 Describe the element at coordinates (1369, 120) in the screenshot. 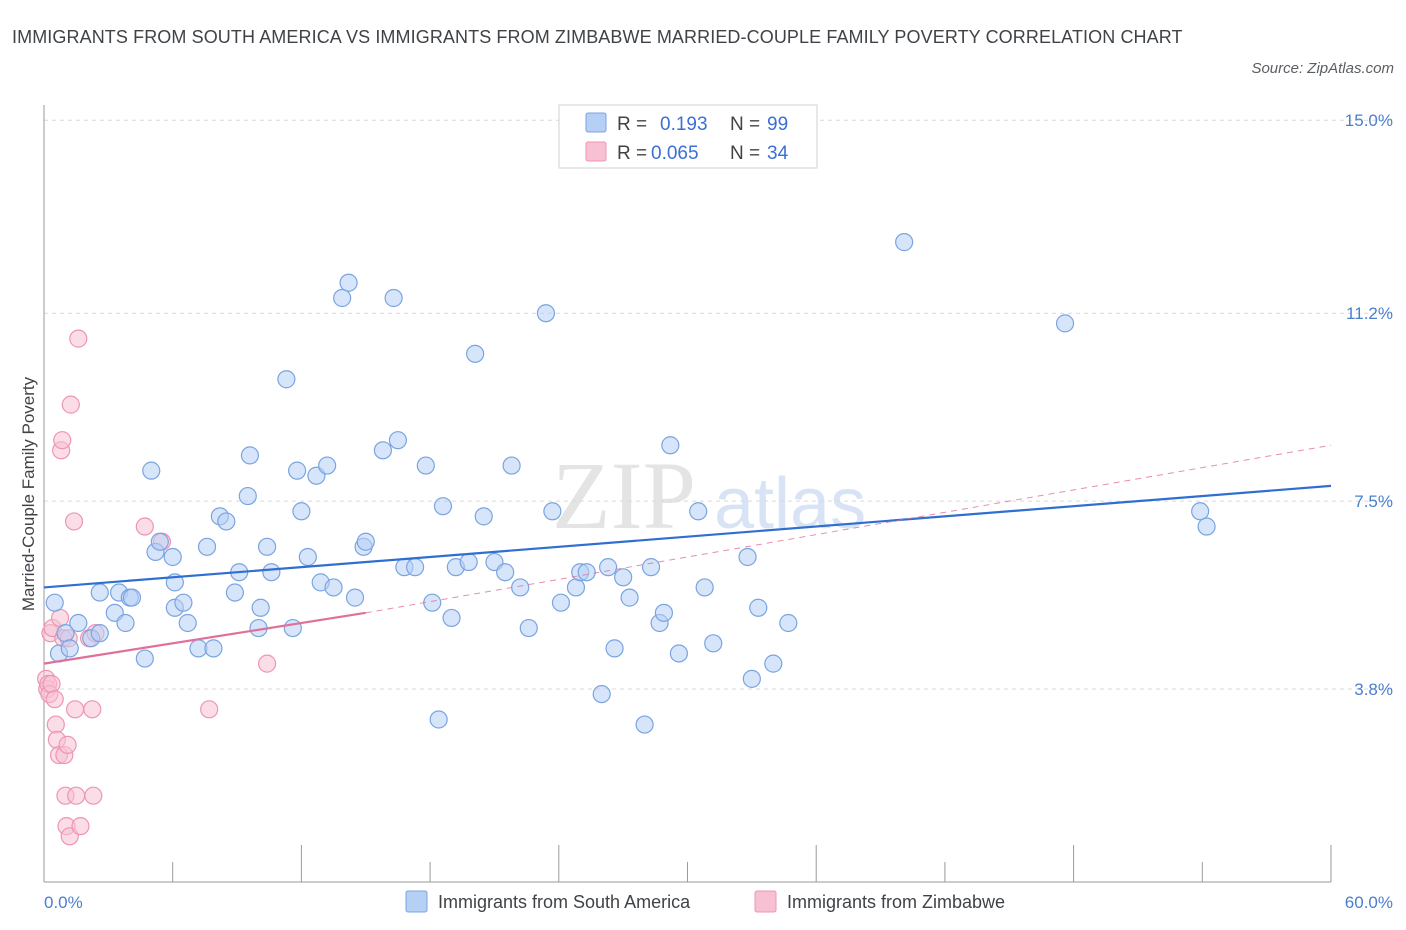

I see `y-tick-label: 15.0%` at that location.